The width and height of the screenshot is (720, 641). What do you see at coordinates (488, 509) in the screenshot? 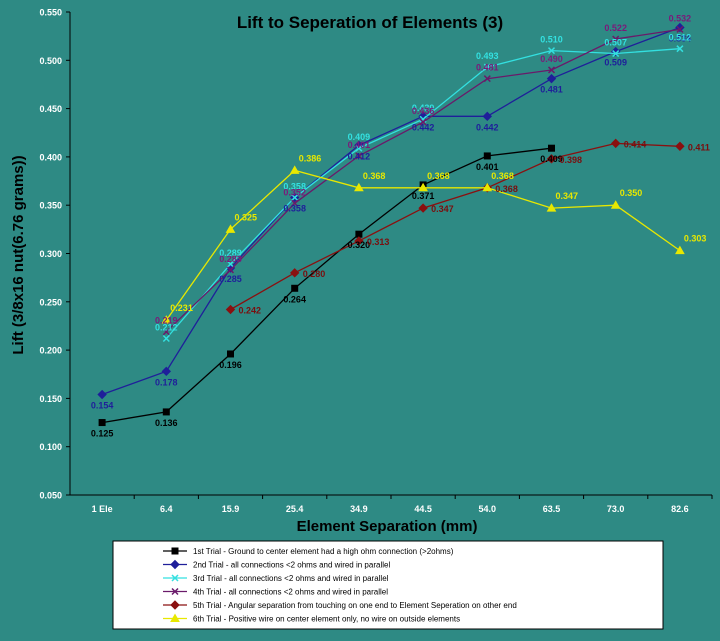
I see `x-tick-label: 54.0` at bounding box center [488, 509].